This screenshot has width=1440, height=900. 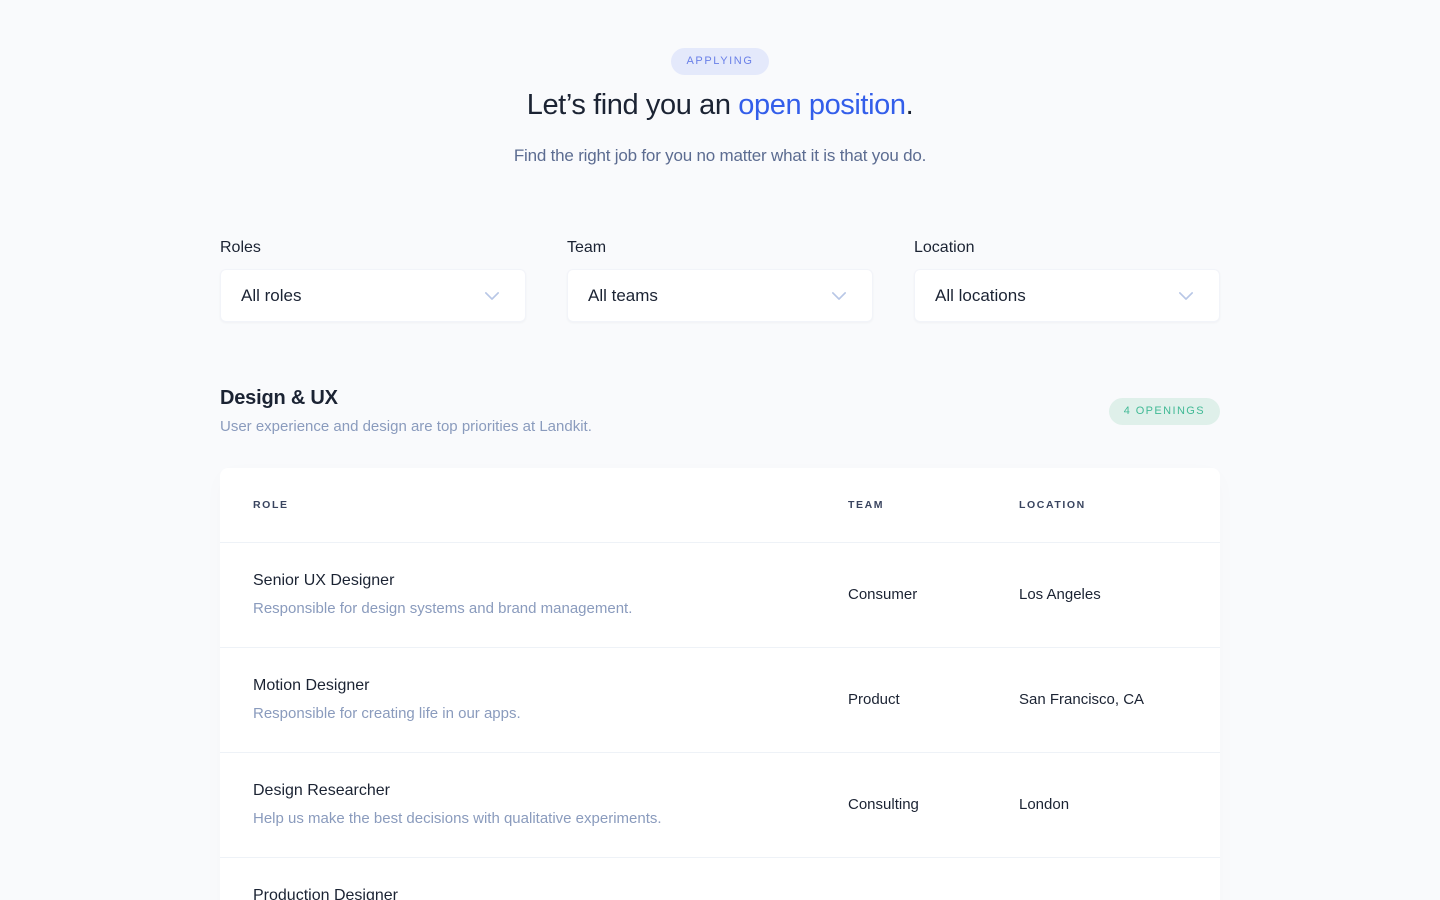 What do you see at coordinates (822, 105) in the screenshot?
I see `open-position-link: open position` at bounding box center [822, 105].